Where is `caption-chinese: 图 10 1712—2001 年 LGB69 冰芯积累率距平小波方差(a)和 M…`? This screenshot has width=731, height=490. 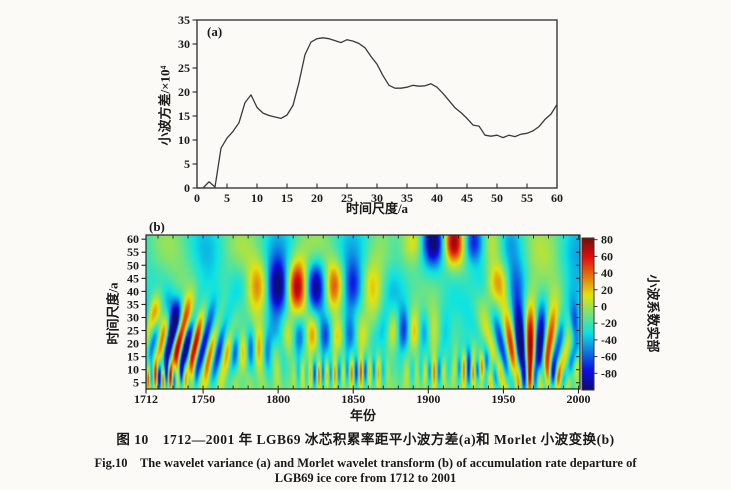 caption-chinese: 图 10 1712—2001 年 LGB69 冰芯积累率距平小波方差(a)和 M… is located at coordinates (365, 439).